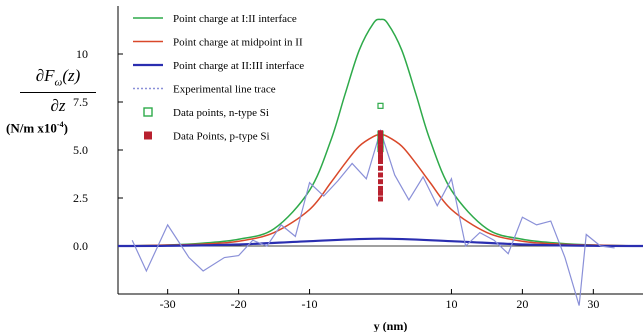  Describe the element at coordinates (451, 304) in the screenshot. I see `x-tick-label: 10` at that location.